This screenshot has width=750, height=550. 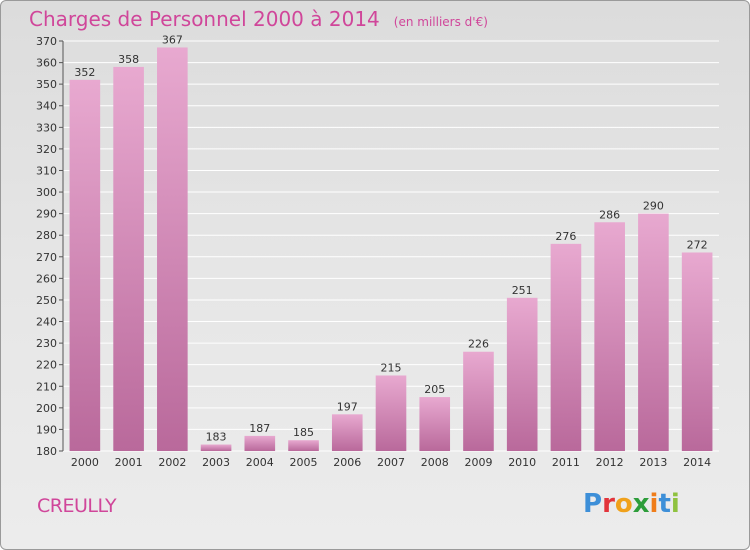 I want to click on logo-letter: r, so click(x=608, y=504).